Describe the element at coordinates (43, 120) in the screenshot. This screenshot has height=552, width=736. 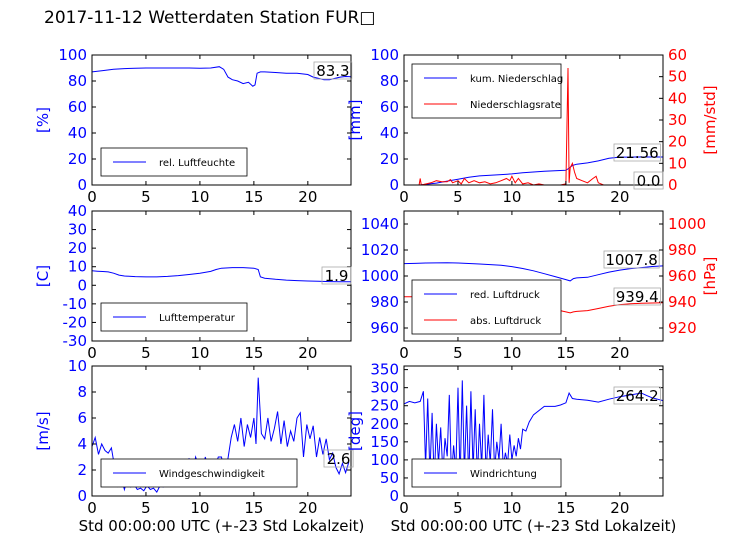
I see `y-axis-label: [%]` at that location.